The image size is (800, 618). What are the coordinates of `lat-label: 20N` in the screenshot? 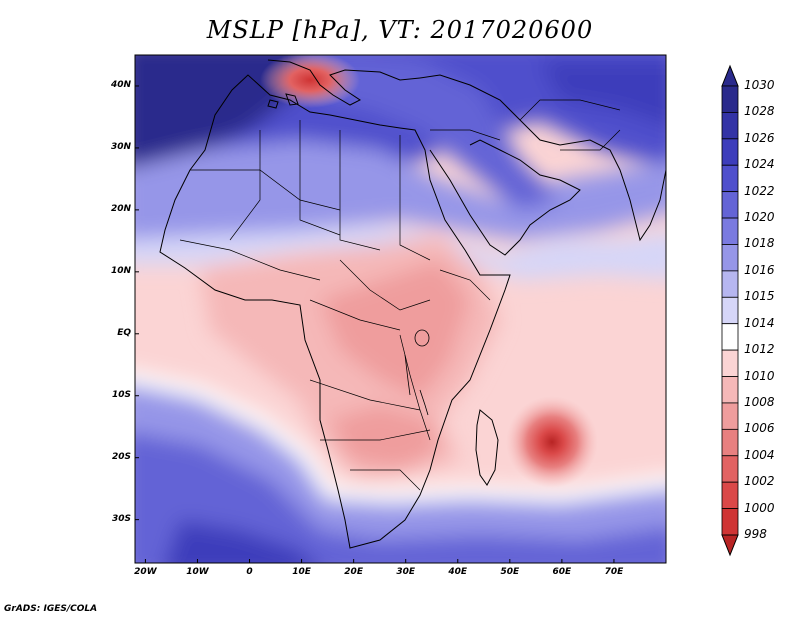 It's located at (120, 208).